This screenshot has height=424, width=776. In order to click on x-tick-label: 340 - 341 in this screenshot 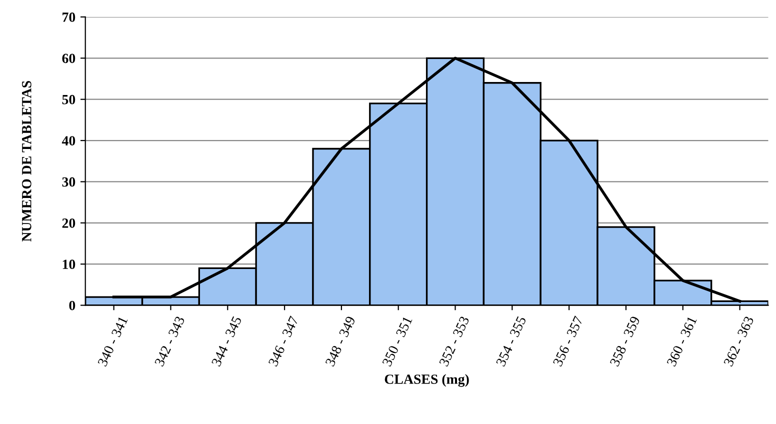, I will do `click(113, 341)`.